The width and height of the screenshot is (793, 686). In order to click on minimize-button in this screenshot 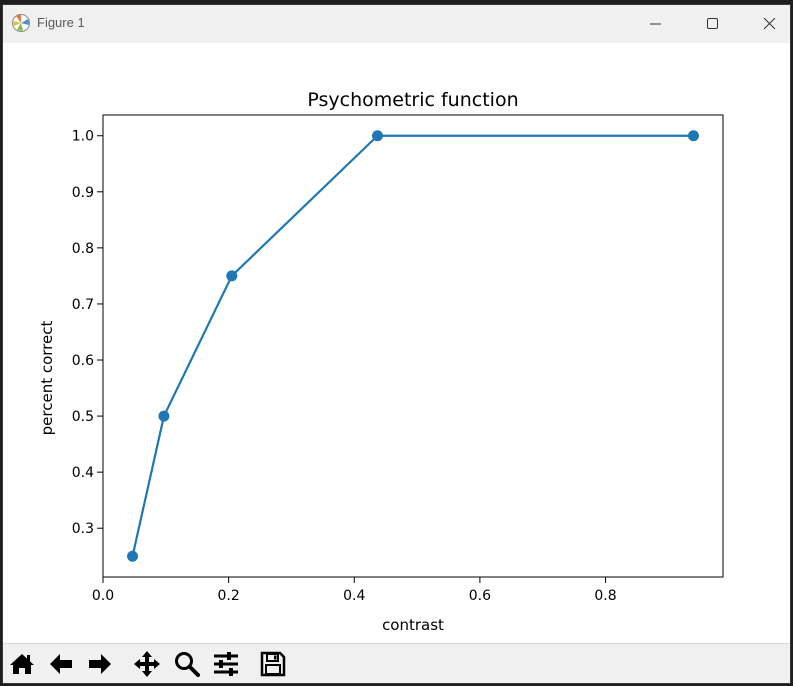, I will do `click(656, 24)`.